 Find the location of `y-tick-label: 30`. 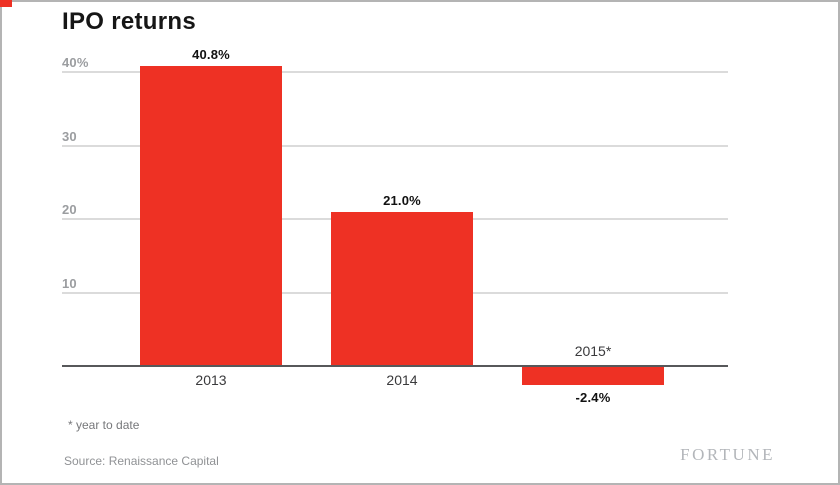

y-tick-label: 30 is located at coordinates (69, 136).